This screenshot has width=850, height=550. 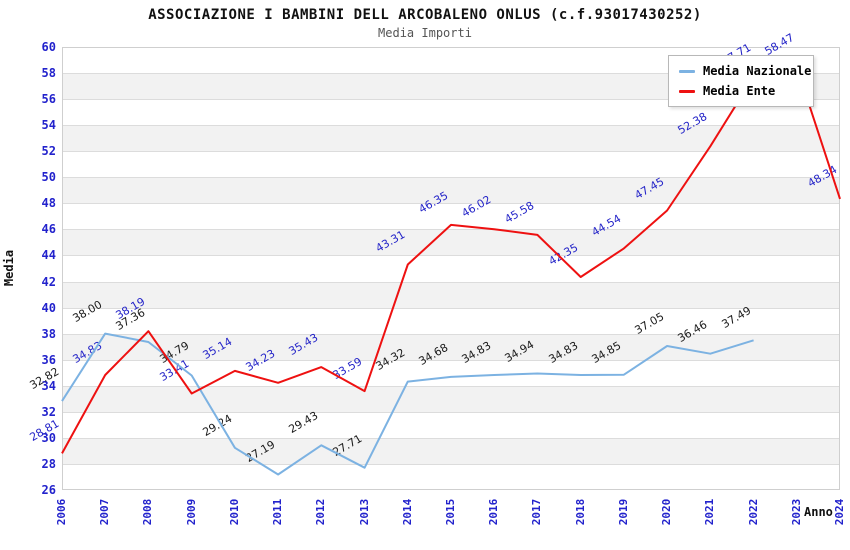 What do you see at coordinates (48, 333) in the screenshot?
I see `y-tick-label: 38` at bounding box center [48, 333].